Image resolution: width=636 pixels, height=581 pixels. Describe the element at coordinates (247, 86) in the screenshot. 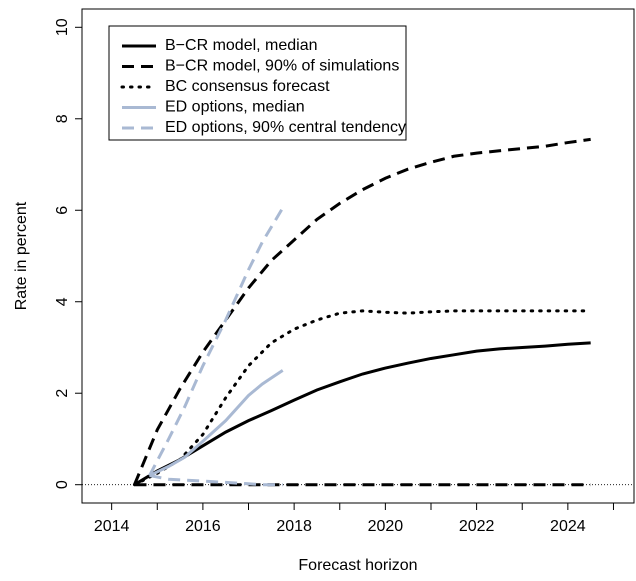

I see `legend-label: BC consensus forecast` at that location.